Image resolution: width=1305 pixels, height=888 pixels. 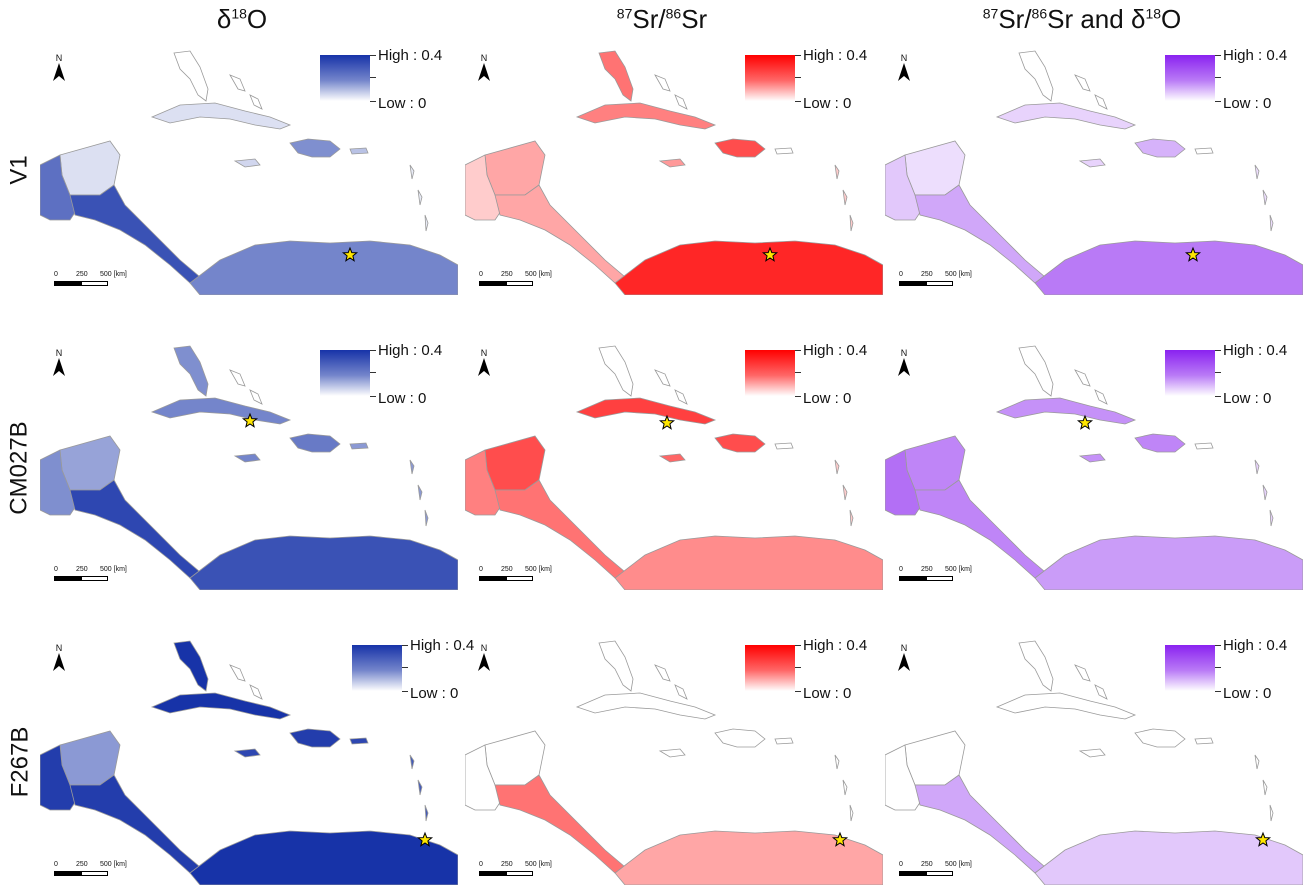 I want to click on map-panel-cm027b-strontium: N High : 0.4 Low : 0 0 250 500 [km], so click(x=674, y=465).